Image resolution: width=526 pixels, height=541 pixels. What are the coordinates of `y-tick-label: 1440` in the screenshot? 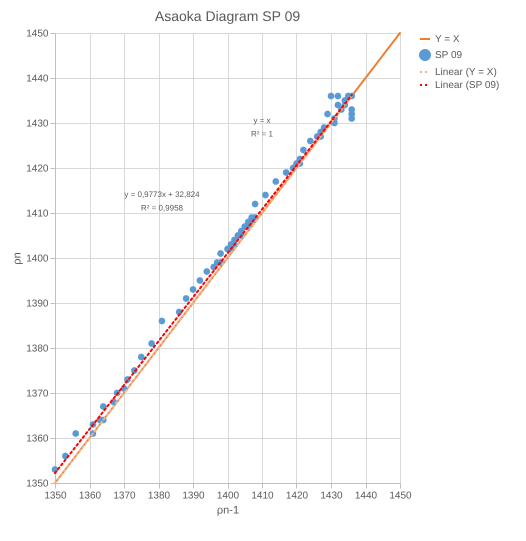 It's located at (37, 79).